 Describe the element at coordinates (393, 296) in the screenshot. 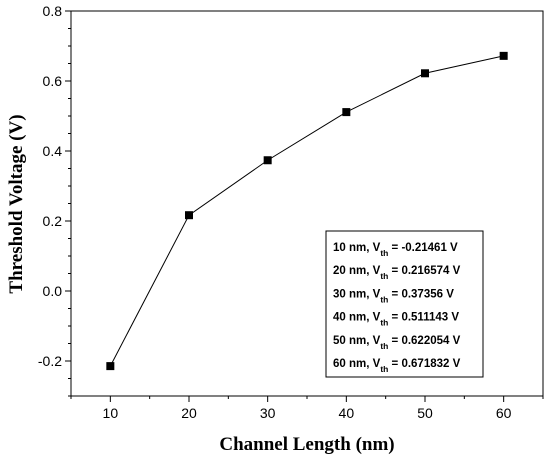

I see `legend-entry: 30 nm, Vth = 0.37356 V` at that location.